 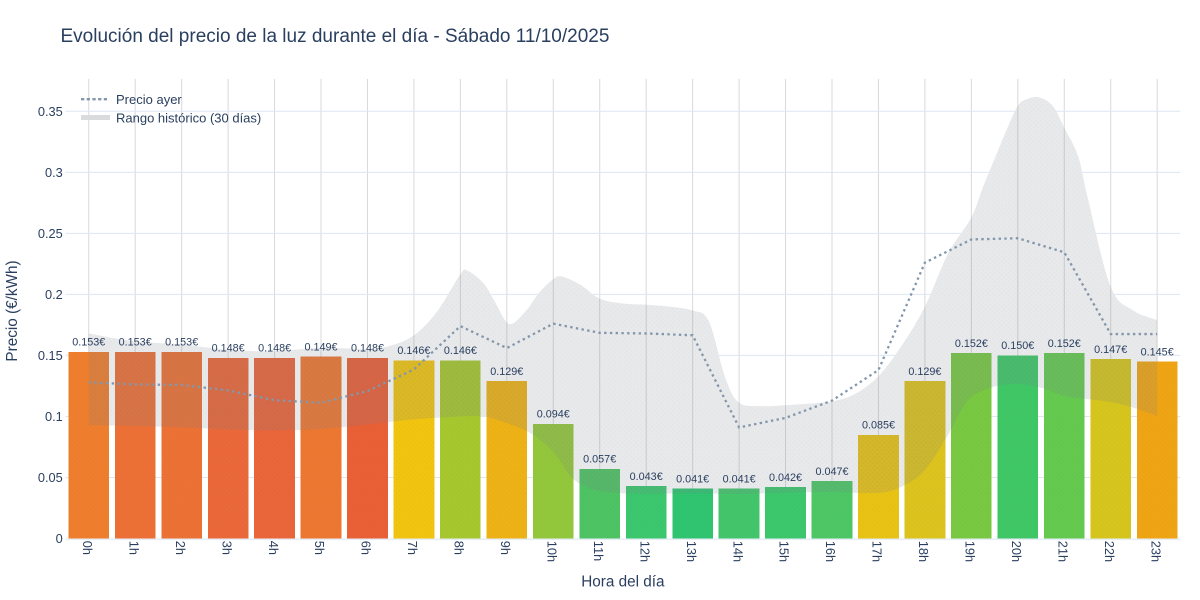 I want to click on svg-text: 20h, so click(x=1016, y=551).